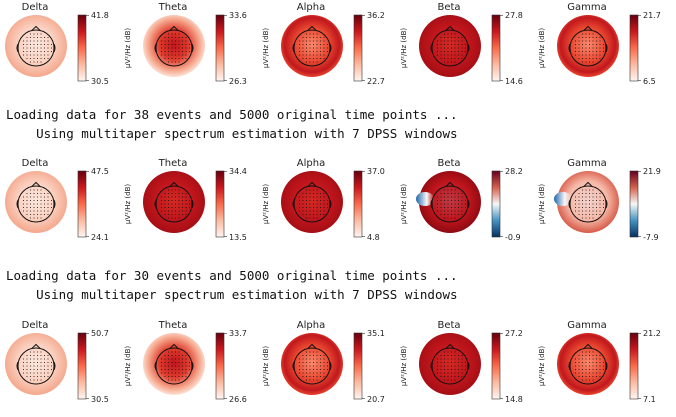 The image size is (676, 417). Describe the element at coordinates (238, 81) in the screenshot. I see `colorbar-min-label: 26.3` at that location.